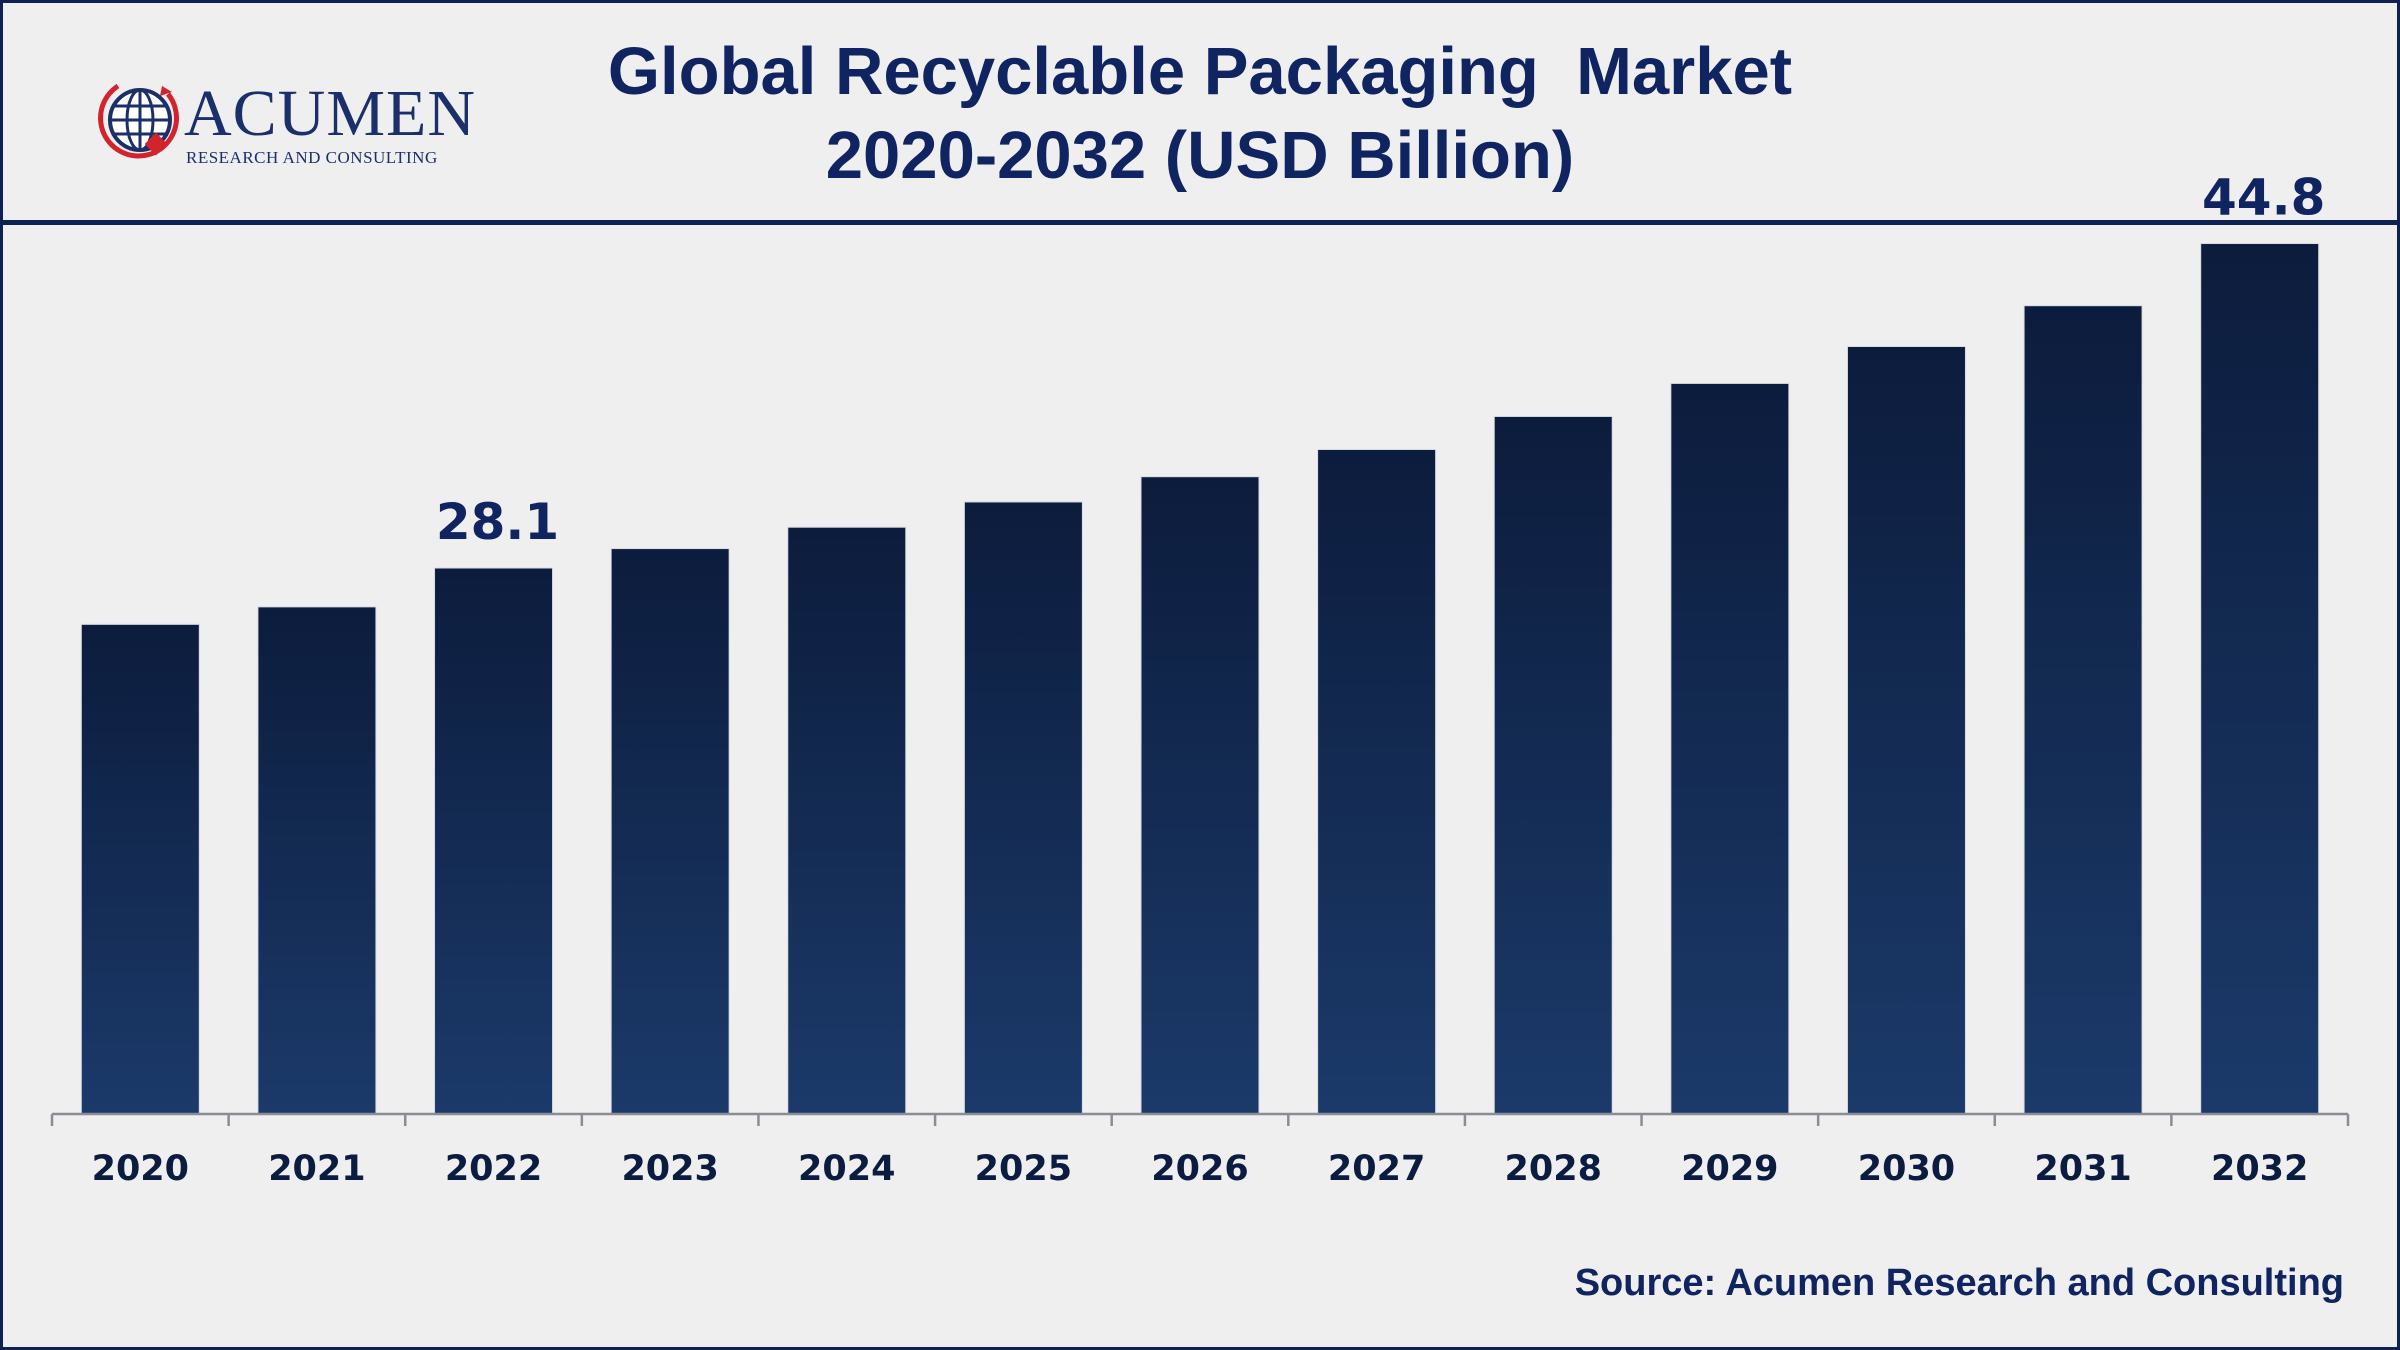 This screenshot has height=1350, width=2400. What do you see at coordinates (317, 860) in the screenshot?
I see `bar-2021` at bounding box center [317, 860].